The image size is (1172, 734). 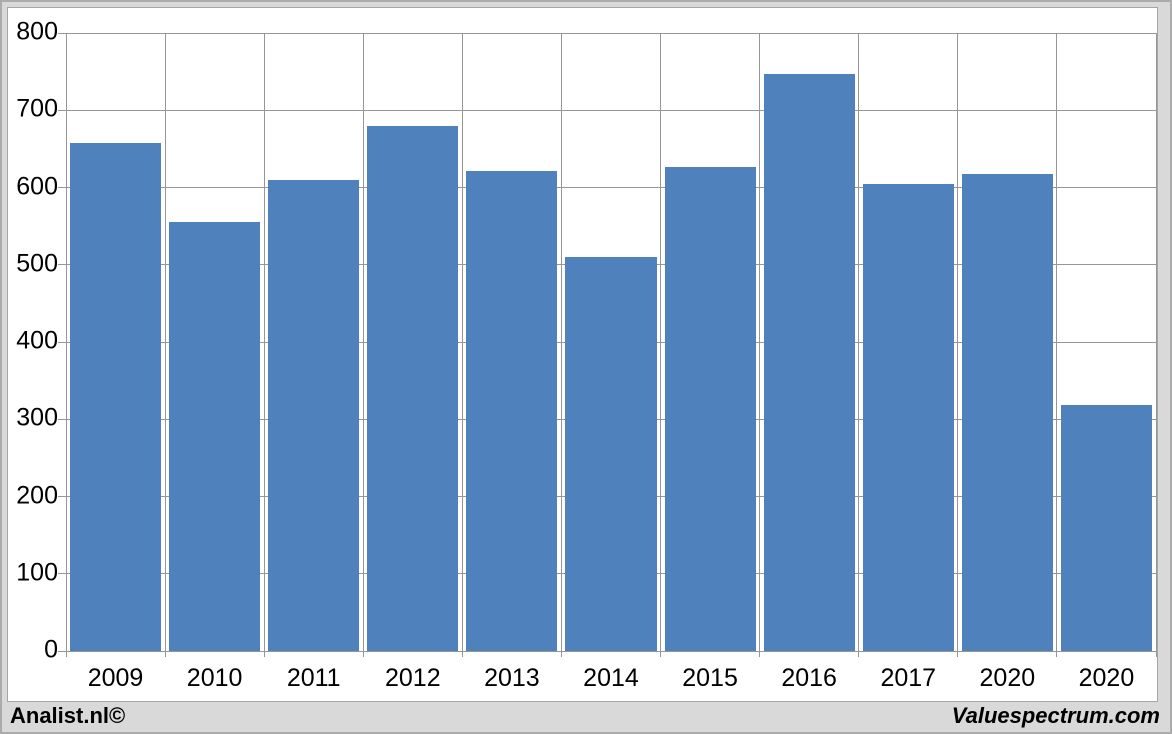 What do you see at coordinates (68, 715) in the screenshot?
I see `analist-credit: Analist.nl©` at bounding box center [68, 715].